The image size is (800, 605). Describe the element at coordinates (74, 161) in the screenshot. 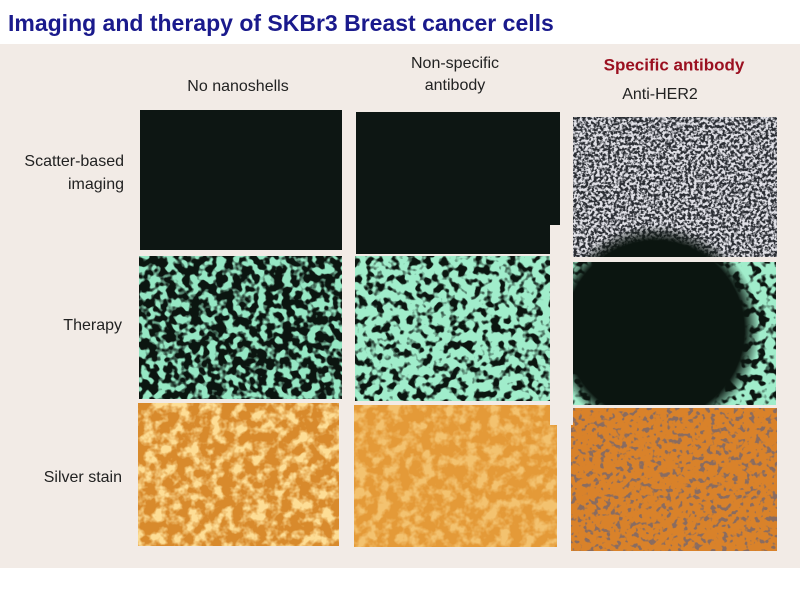

I see `row-header: Scatter-based` at that location.